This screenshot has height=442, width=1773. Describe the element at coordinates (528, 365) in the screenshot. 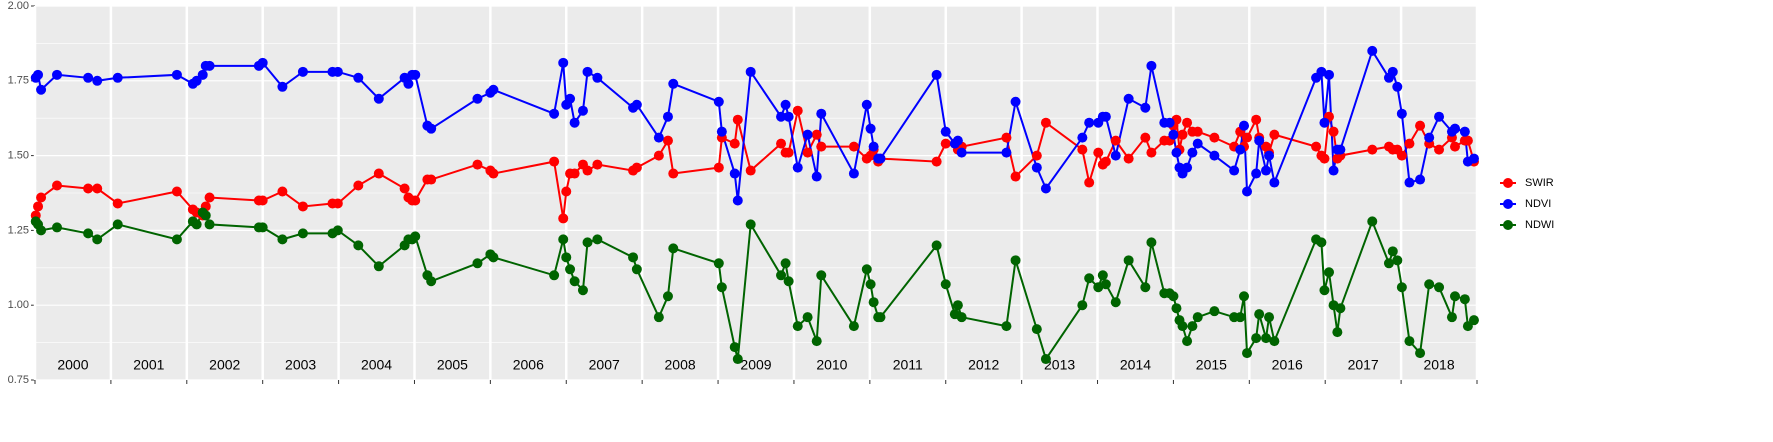

I see `year-label: 2006` at that location.